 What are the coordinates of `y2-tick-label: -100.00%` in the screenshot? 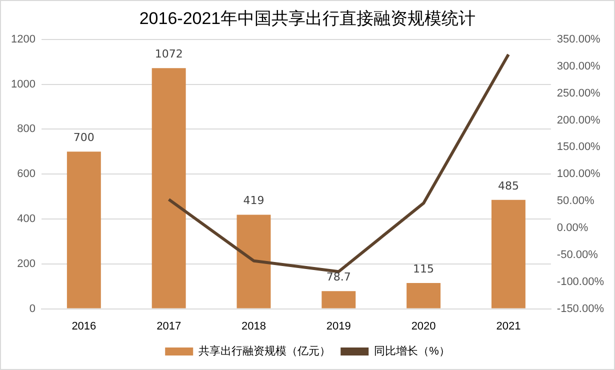 It's located at (580, 282).